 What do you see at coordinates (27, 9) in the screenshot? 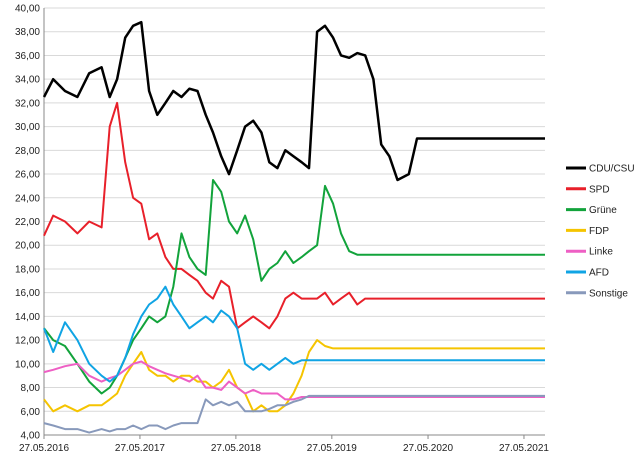
I see `y-tick-label: 40,00` at bounding box center [27, 9].